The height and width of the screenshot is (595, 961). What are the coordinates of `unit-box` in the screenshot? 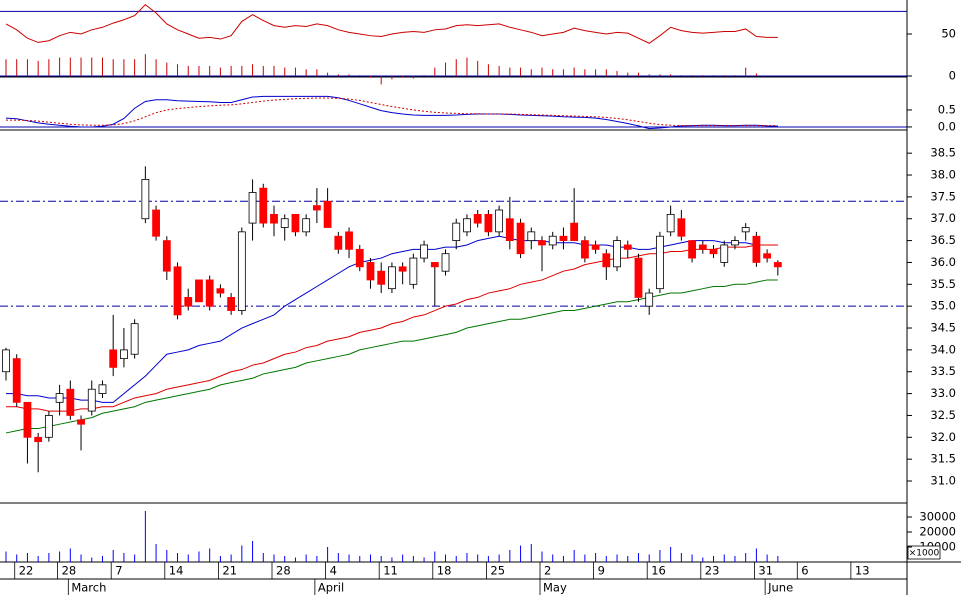 It's located at (924, 552).